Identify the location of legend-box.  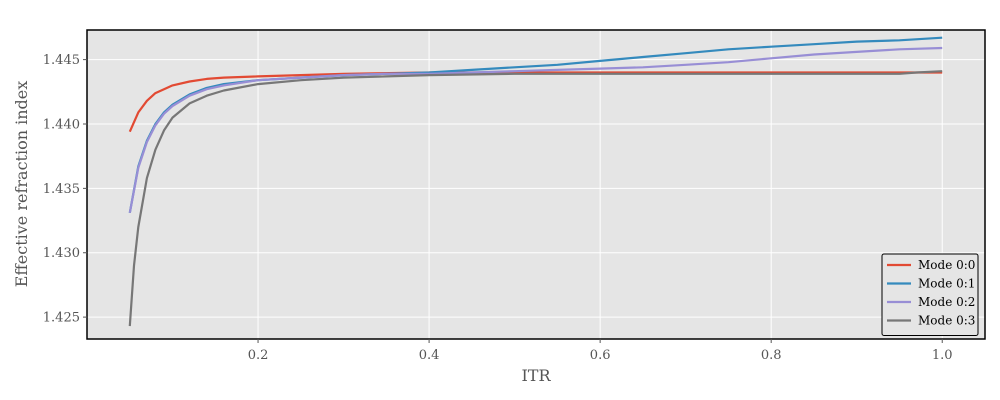
(930, 294).